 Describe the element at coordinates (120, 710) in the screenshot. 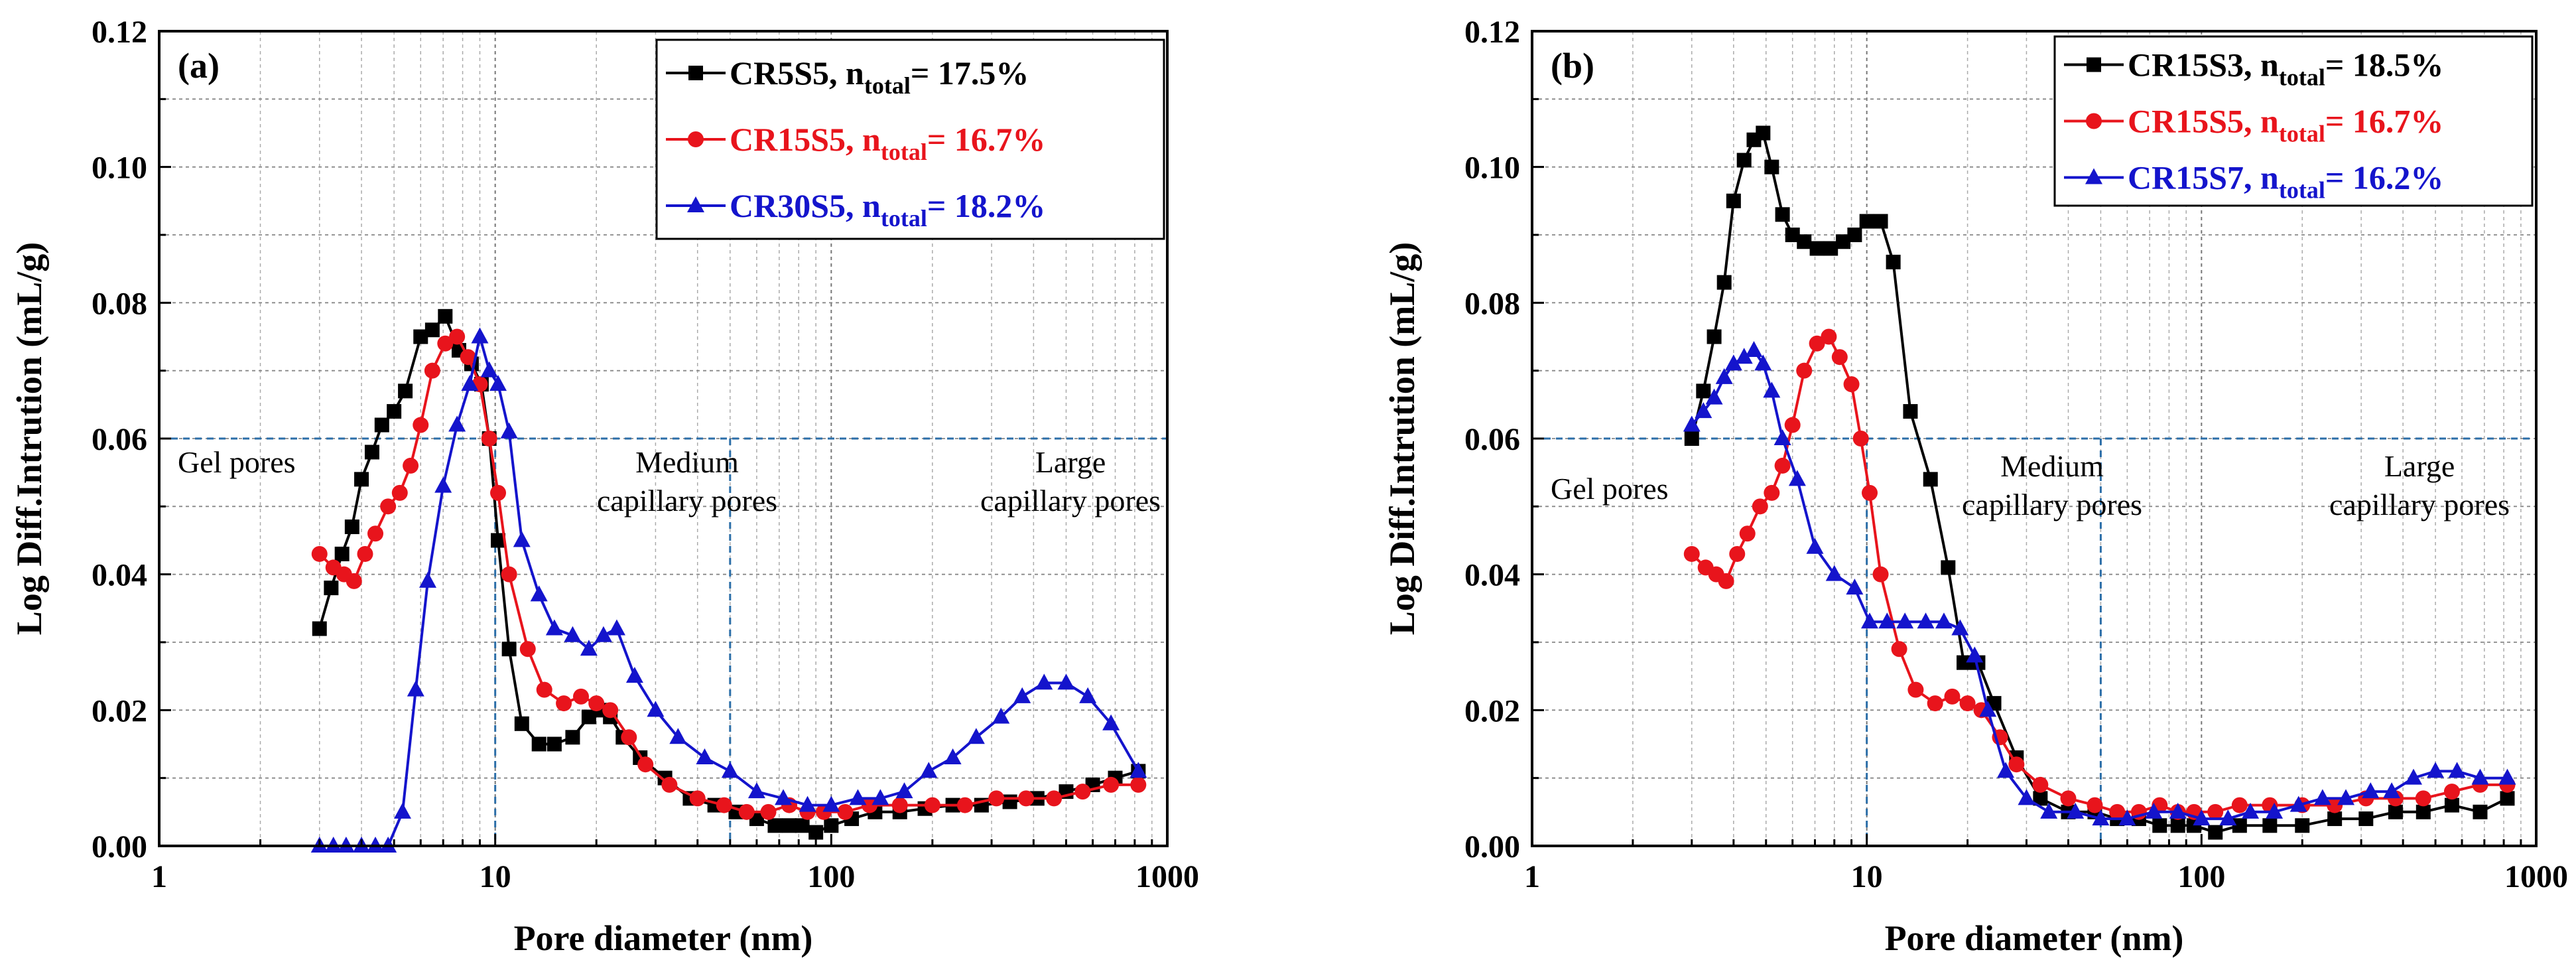

I see `y-tick-label: 0.02` at that location.